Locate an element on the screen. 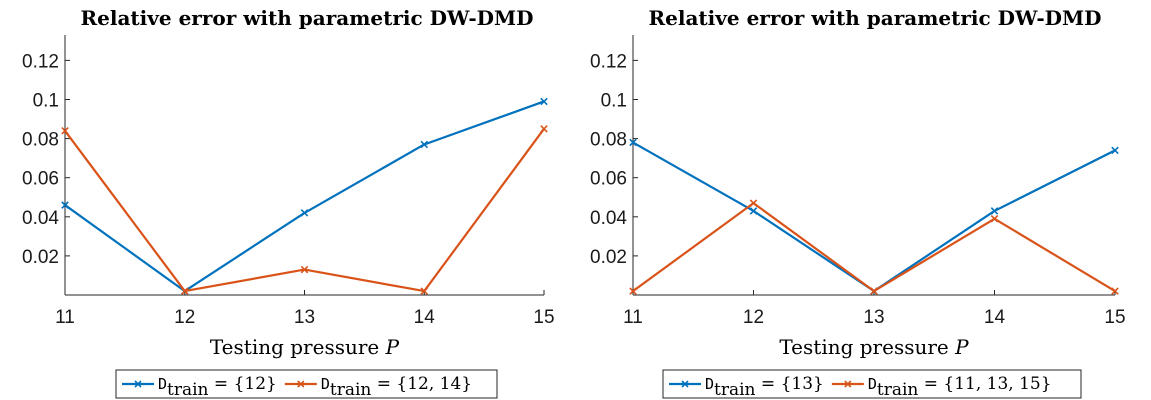 The image size is (1151, 400). legend: Dtrain = {12} Dtrain = {12, 14} is located at coordinates (306, 384).